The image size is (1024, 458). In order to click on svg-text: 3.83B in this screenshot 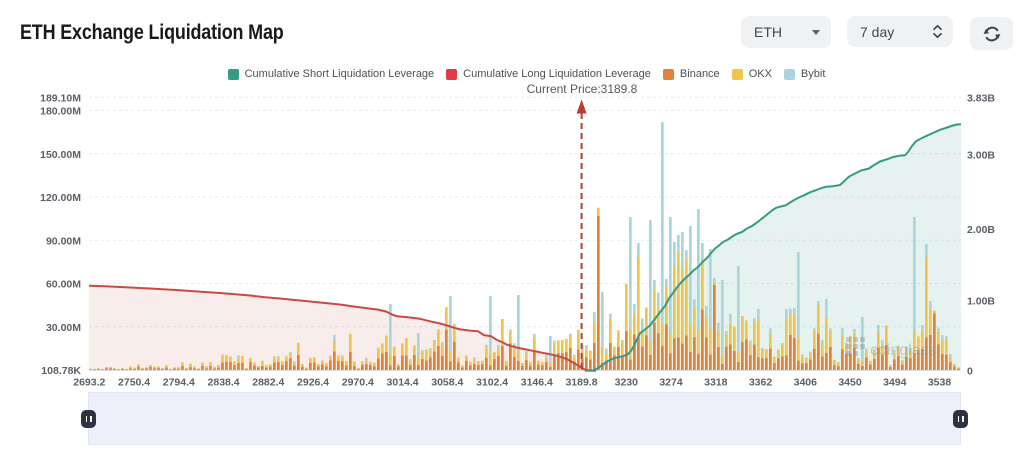, I will do `click(981, 98)`.